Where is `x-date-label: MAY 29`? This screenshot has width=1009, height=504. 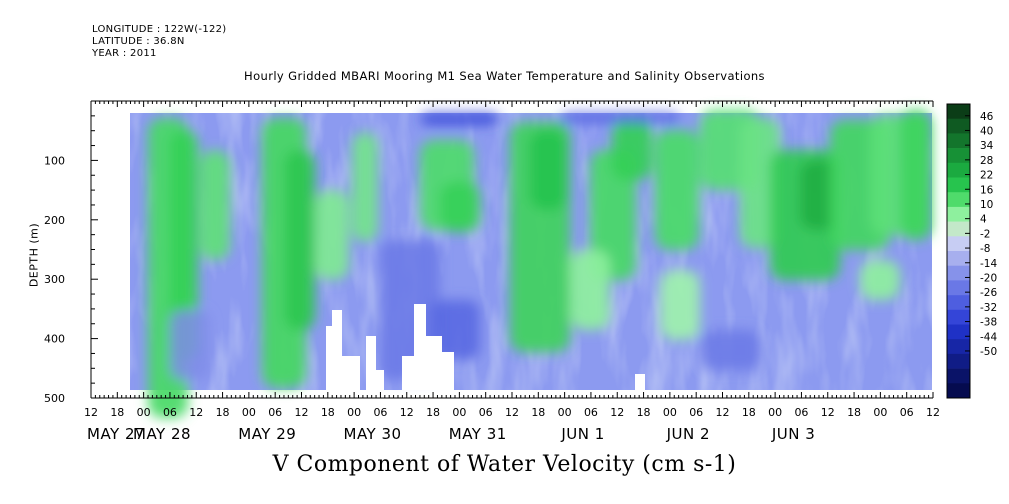
x-date-label: MAY 29 is located at coordinates (267, 434).